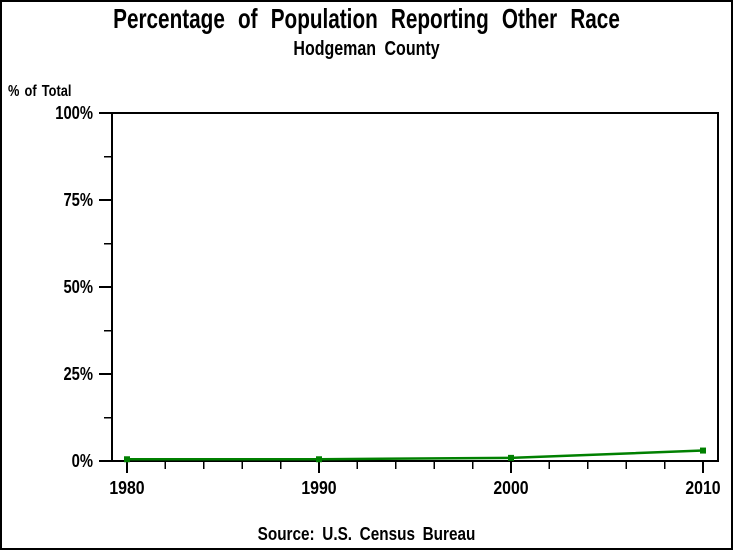  I want to click on data-line, so click(415, 455).